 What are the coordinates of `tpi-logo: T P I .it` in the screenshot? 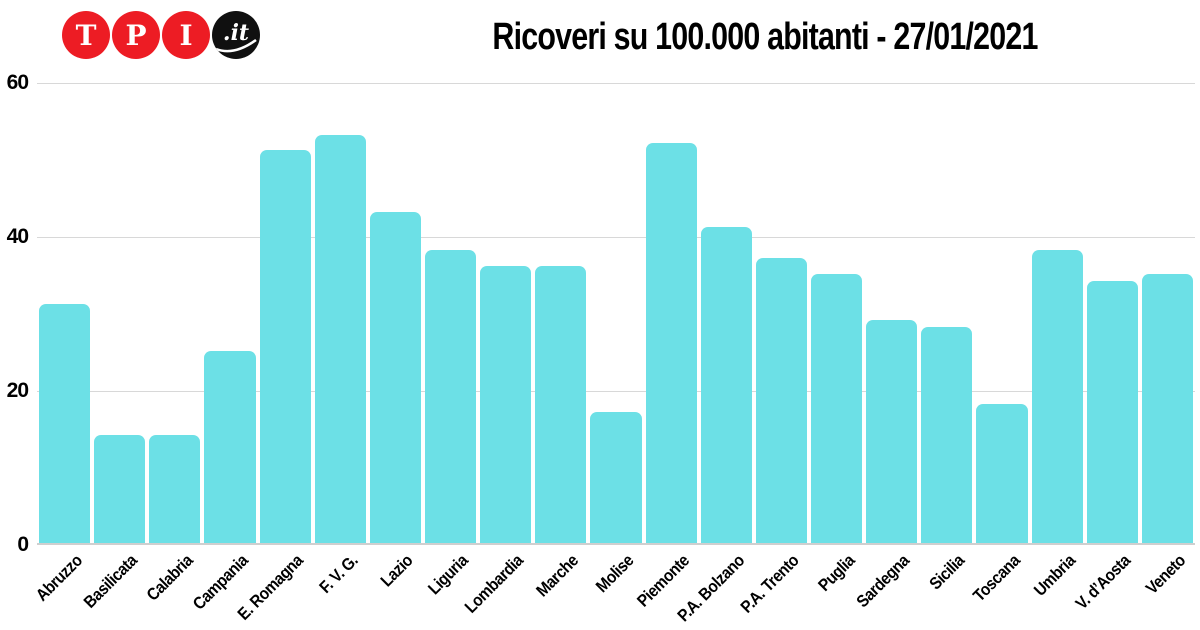 It's located at (161, 35).